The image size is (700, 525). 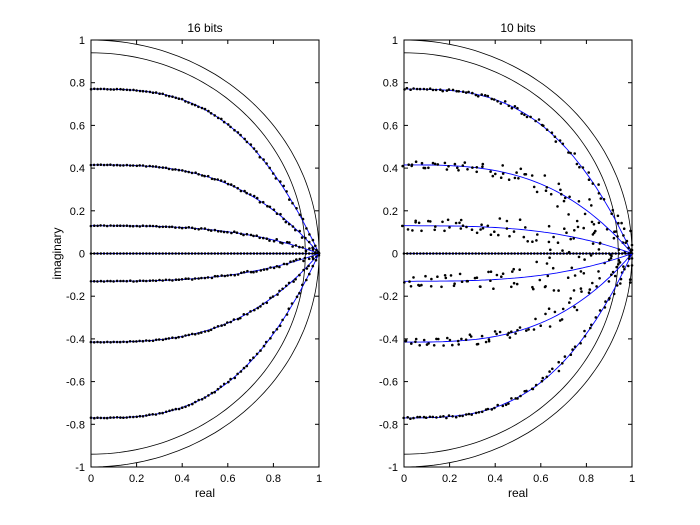 I want to click on y-tick-label: -0.4, so click(x=388, y=340).